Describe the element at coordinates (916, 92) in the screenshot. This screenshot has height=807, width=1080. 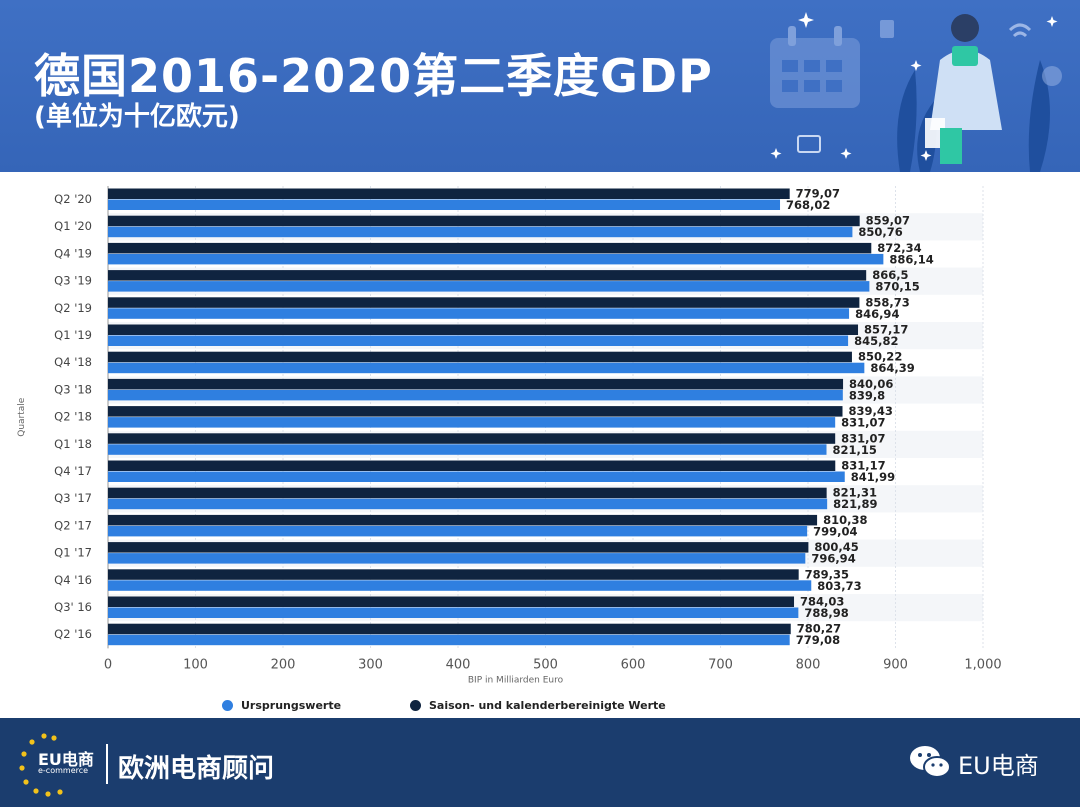
I see `shopping-calendar-illustration` at that location.